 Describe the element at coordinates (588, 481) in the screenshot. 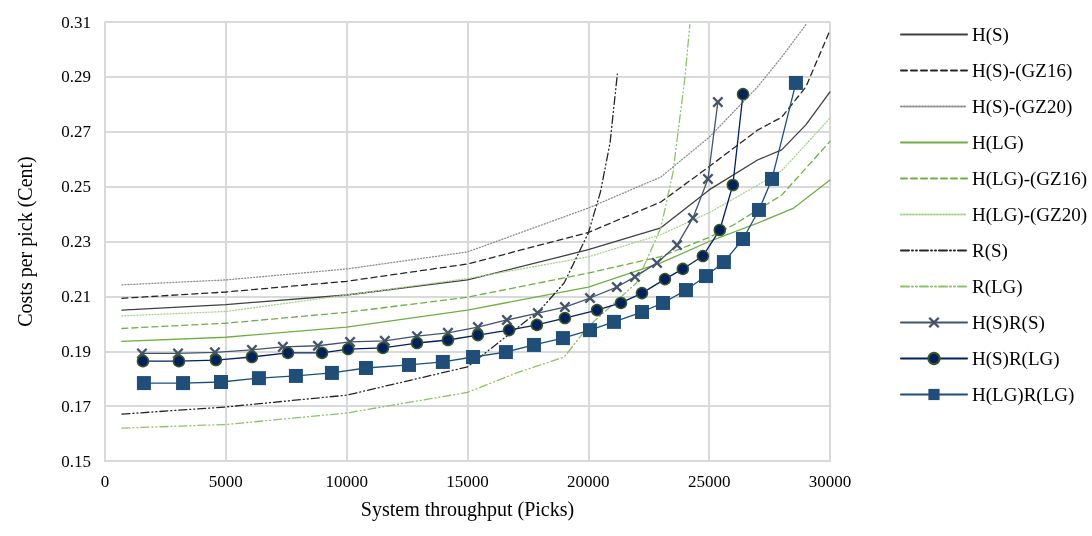

I see `x-tick-label: 20000` at that location.